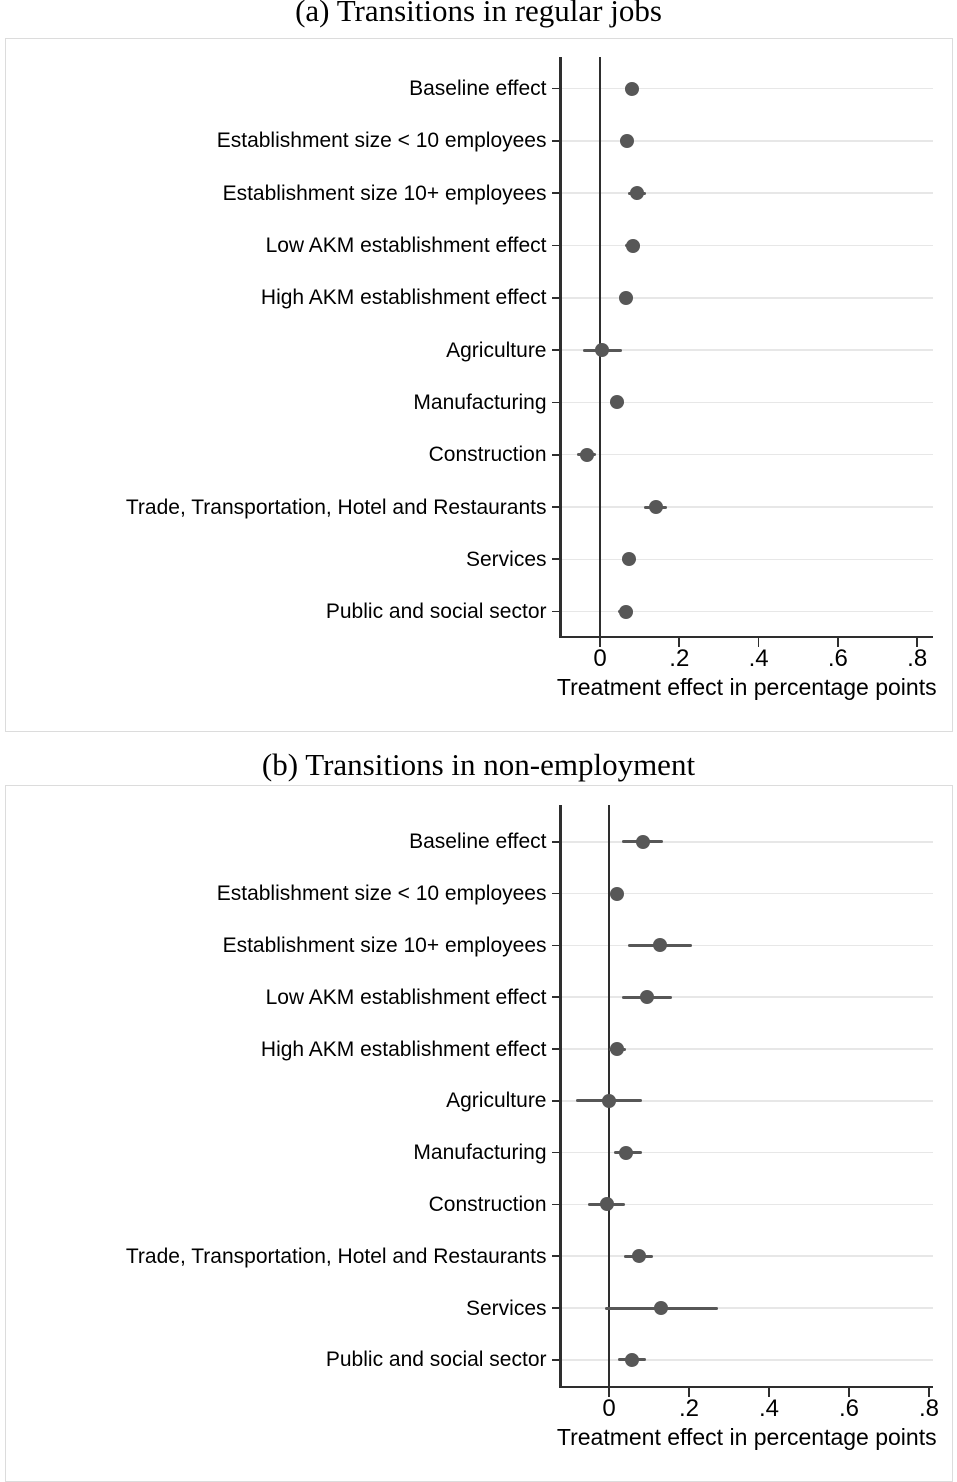 This screenshot has width=957, height=1482. Describe the element at coordinates (848, 1408) in the screenshot. I see `x-tick-label: .6` at that location.